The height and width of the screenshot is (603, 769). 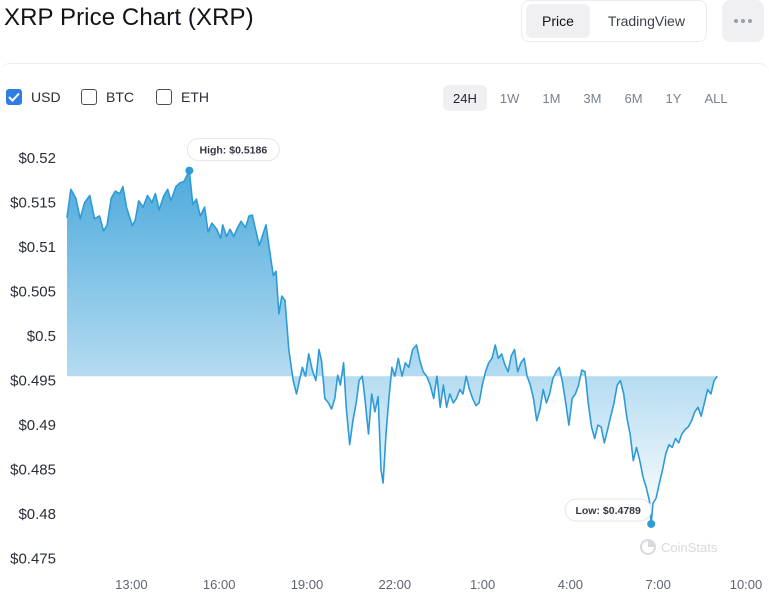 I want to click on high-marker, so click(x=189, y=170).